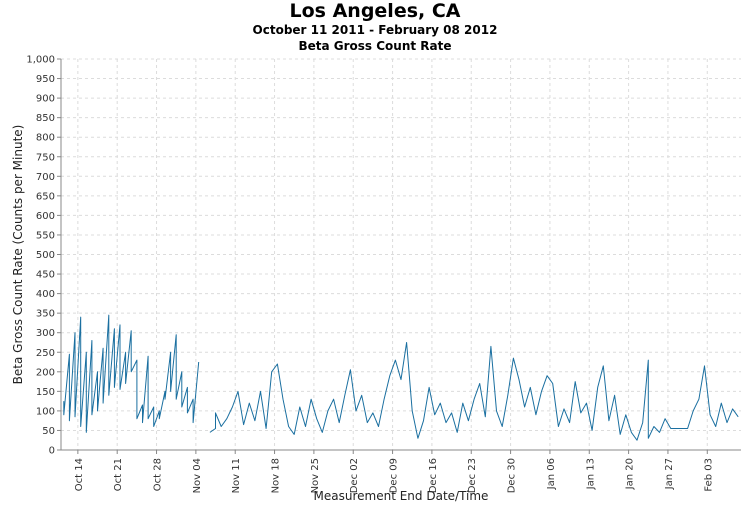 The image size is (750, 511). I want to click on y-tick-label: 500, so click(45, 255).